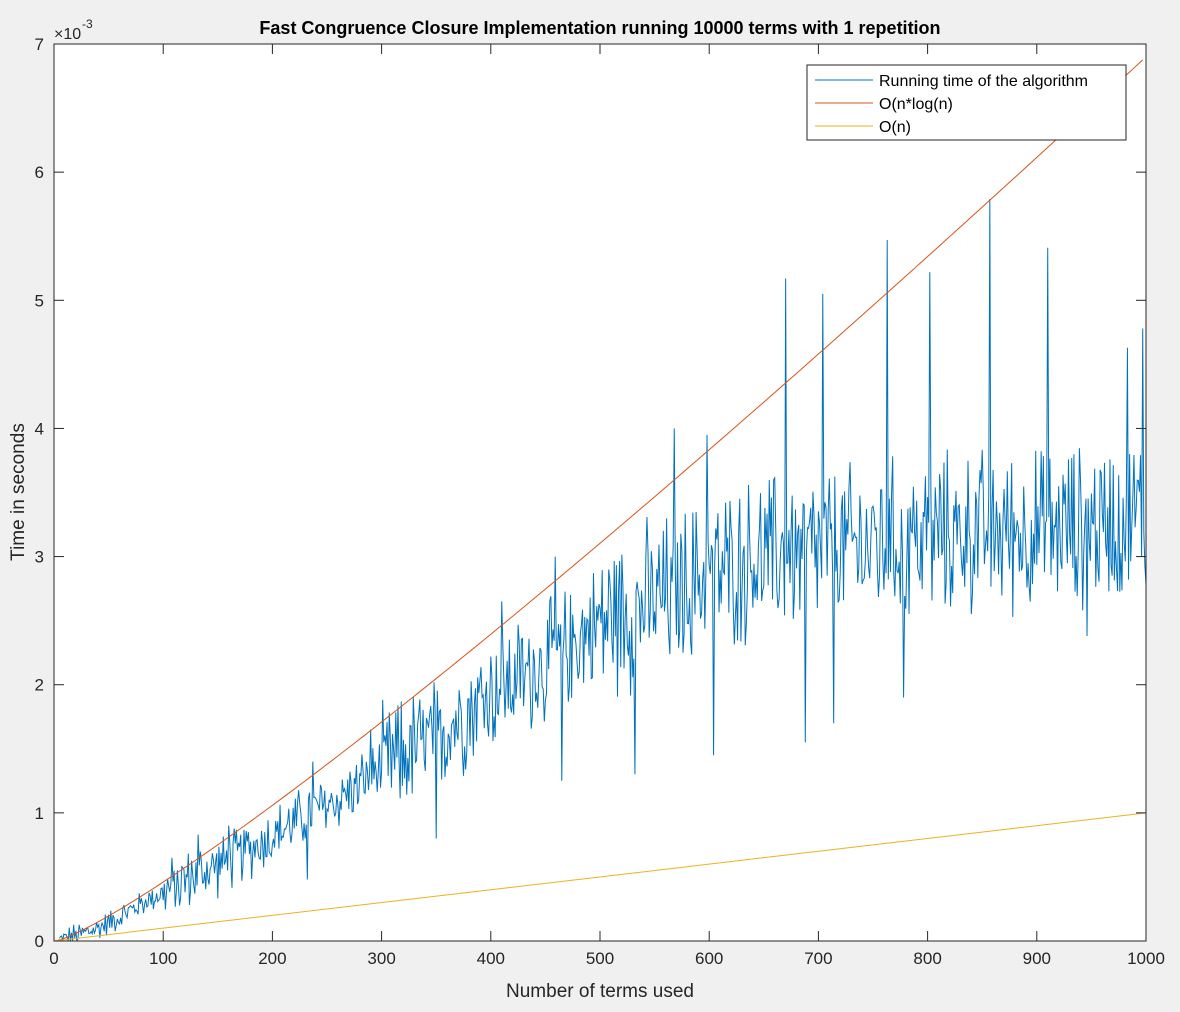  Describe the element at coordinates (39, 44) in the screenshot. I see `y-tick-label: 7` at that location.